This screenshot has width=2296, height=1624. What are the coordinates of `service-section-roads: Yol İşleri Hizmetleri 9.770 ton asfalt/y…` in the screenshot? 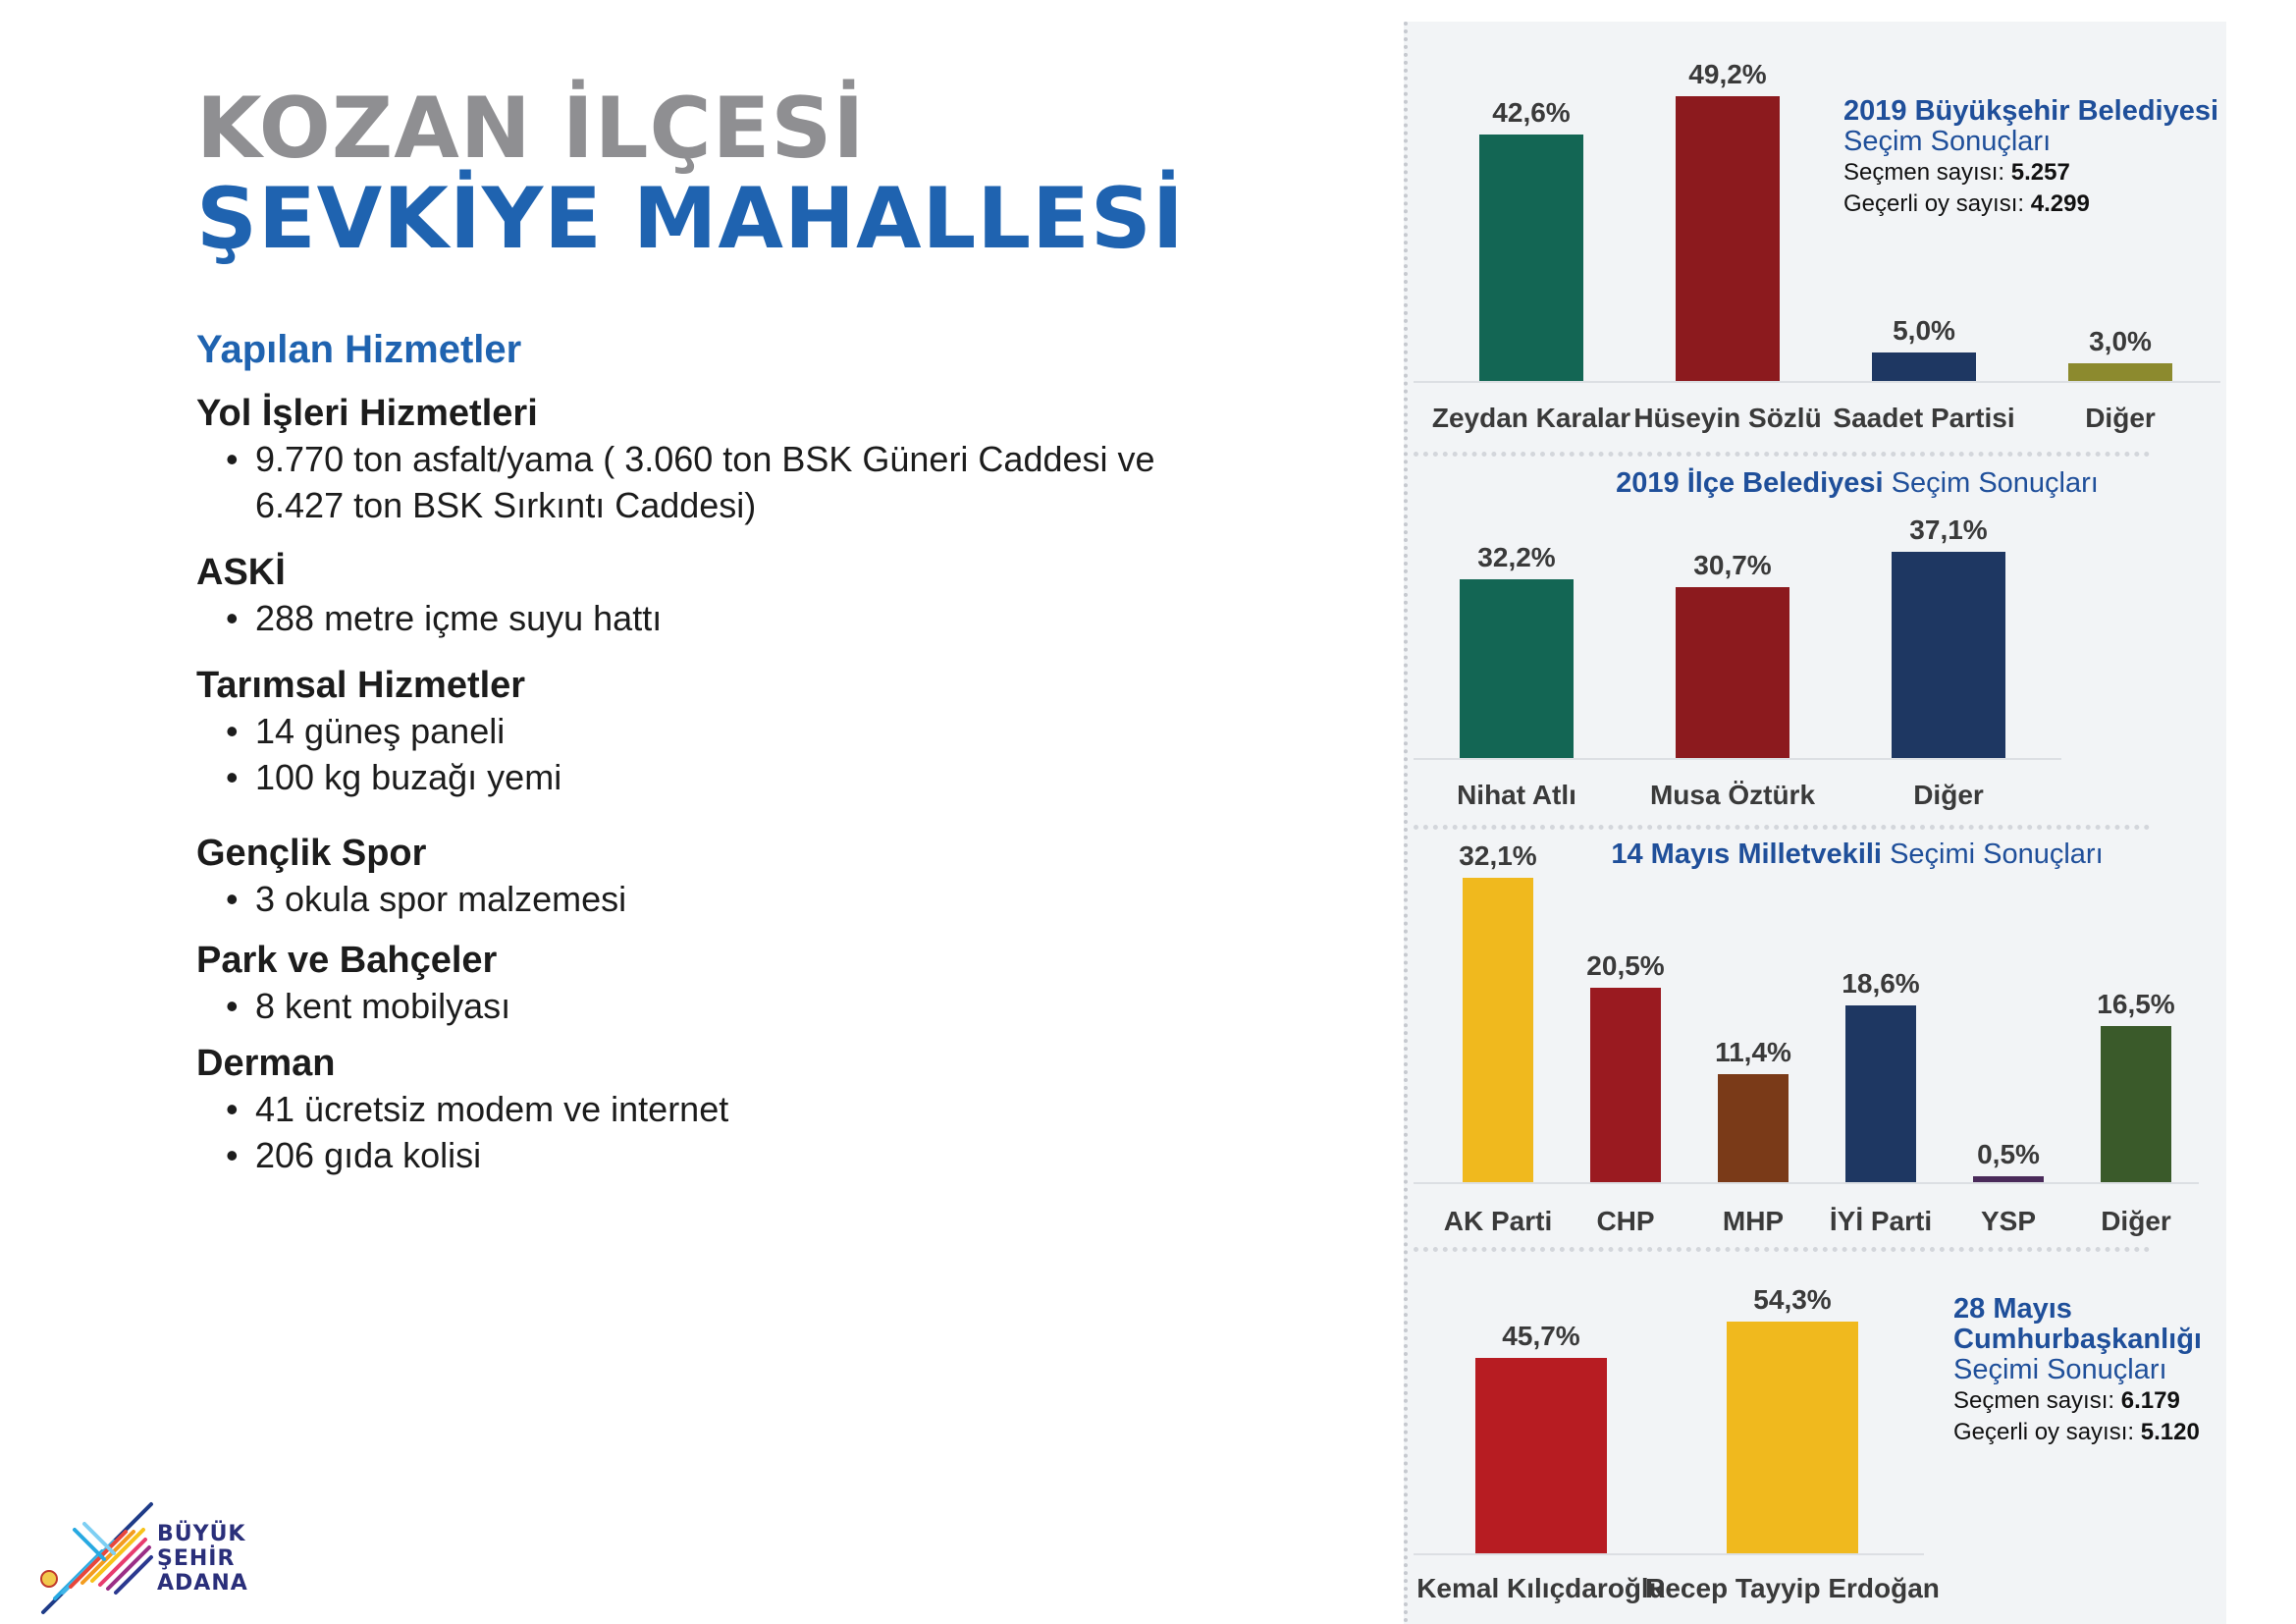 It's located at (675, 459).